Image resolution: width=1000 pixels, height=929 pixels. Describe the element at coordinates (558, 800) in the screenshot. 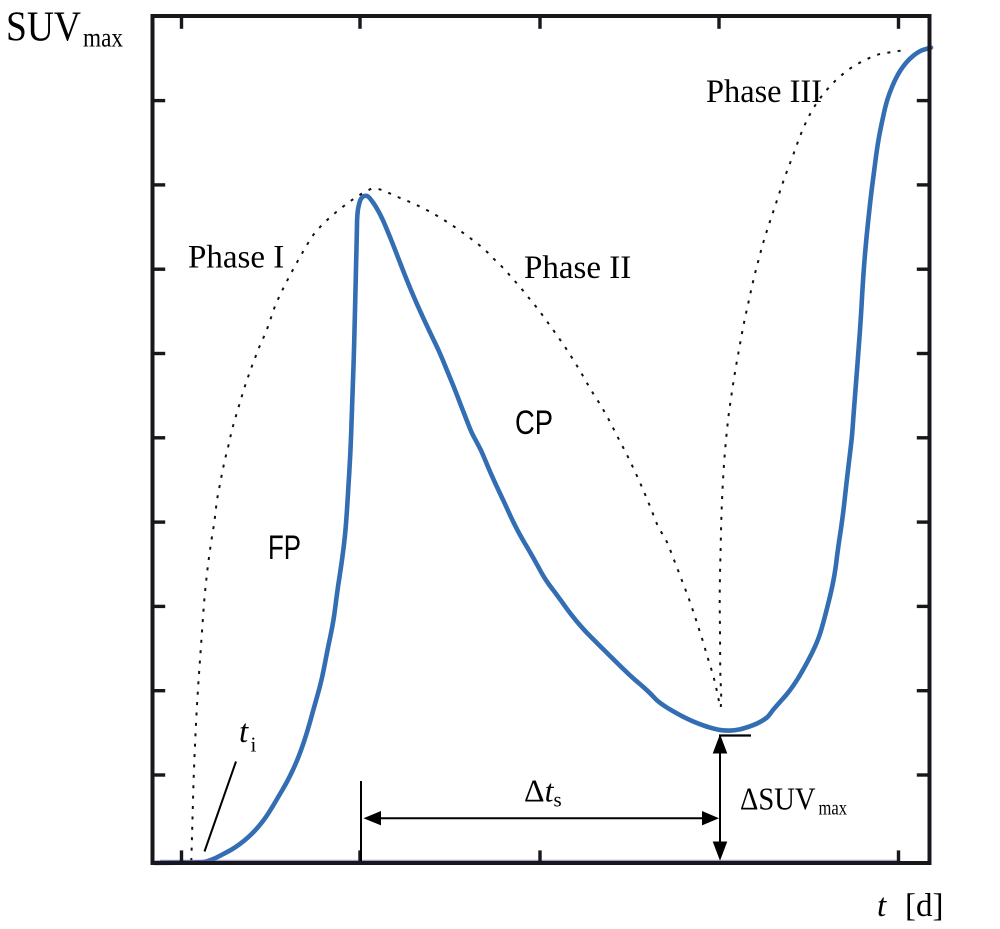

I see `svg-text: s` at that location.